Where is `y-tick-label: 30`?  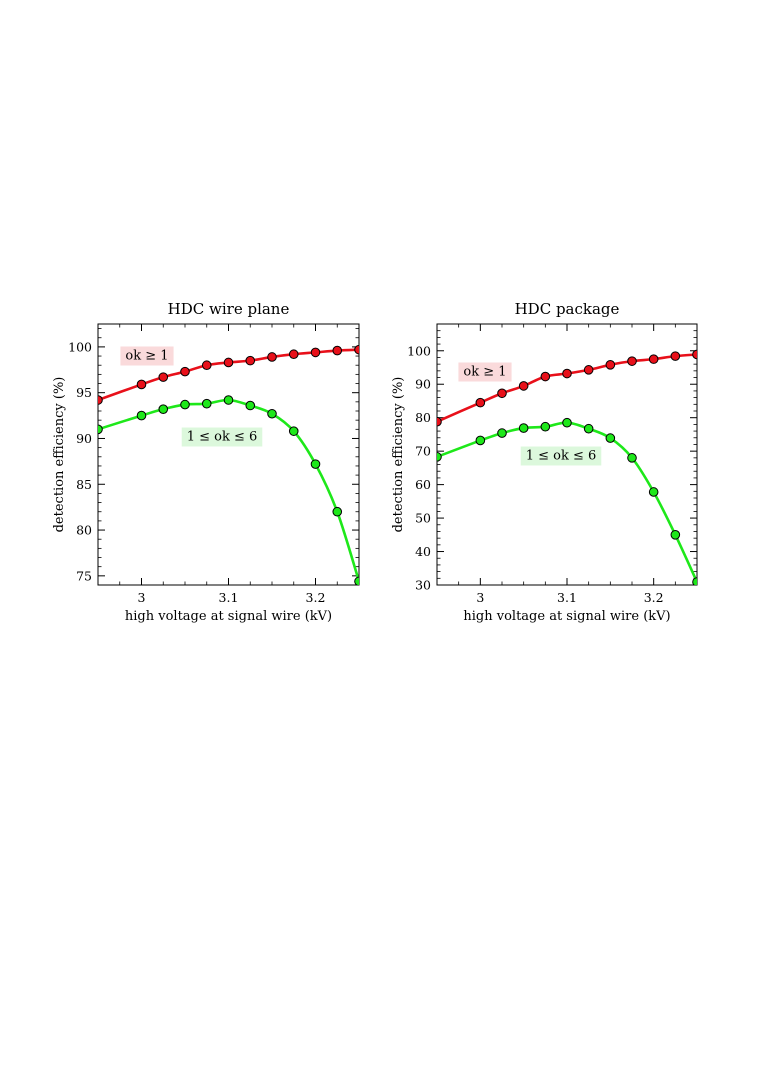
y-tick-label: 30 is located at coordinates (423, 585).